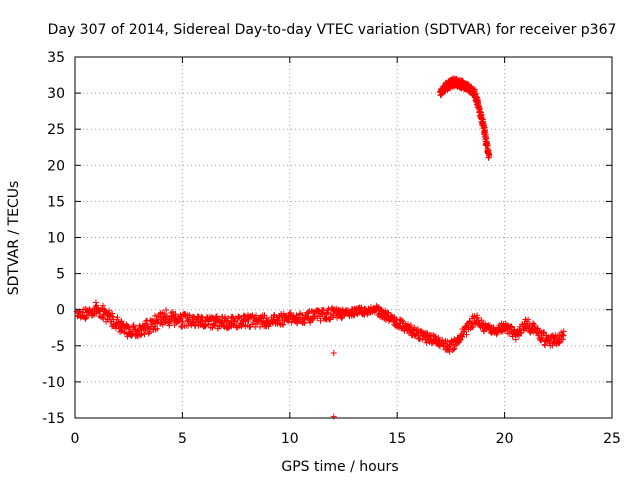  What do you see at coordinates (397, 439) in the screenshot?
I see `x-tick-label: 15` at bounding box center [397, 439].